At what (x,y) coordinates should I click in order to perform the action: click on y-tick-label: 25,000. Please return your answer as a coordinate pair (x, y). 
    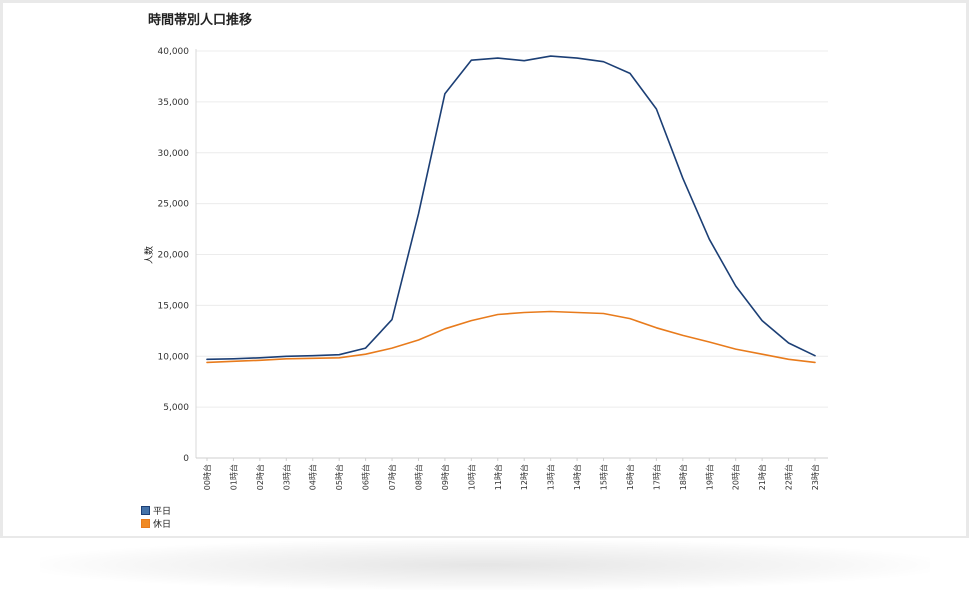
    Looking at the image, I should click on (174, 205).